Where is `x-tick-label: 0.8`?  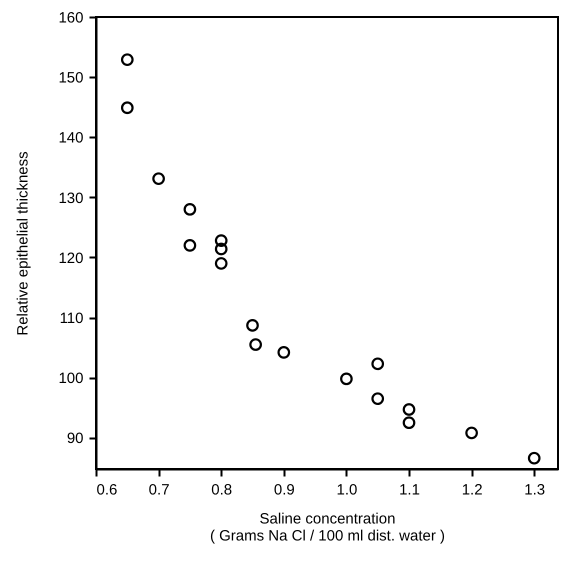 x-tick-label: 0.8 is located at coordinates (221, 490).